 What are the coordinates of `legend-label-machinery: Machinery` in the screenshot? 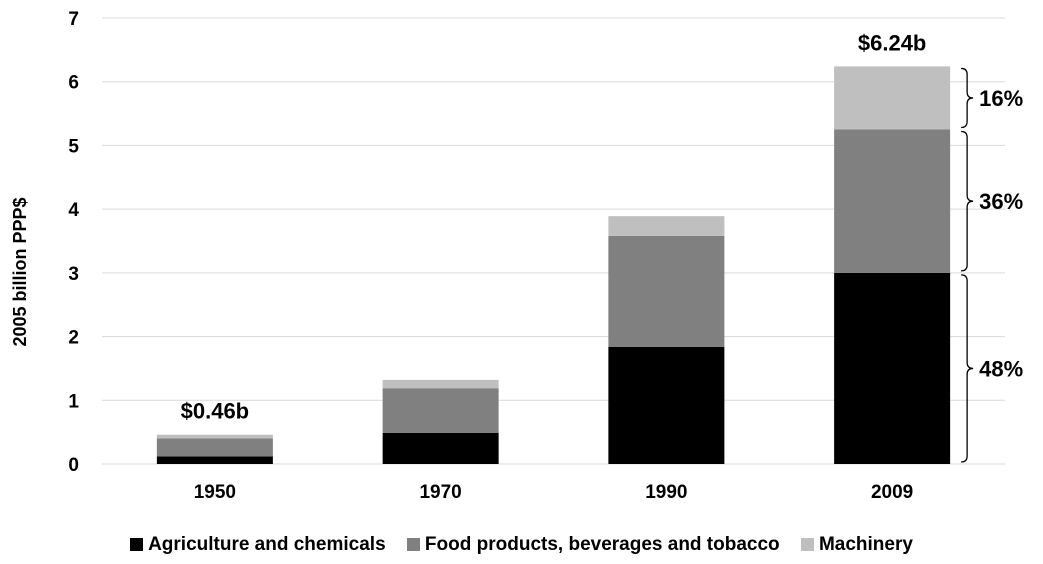 It's located at (865, 544).